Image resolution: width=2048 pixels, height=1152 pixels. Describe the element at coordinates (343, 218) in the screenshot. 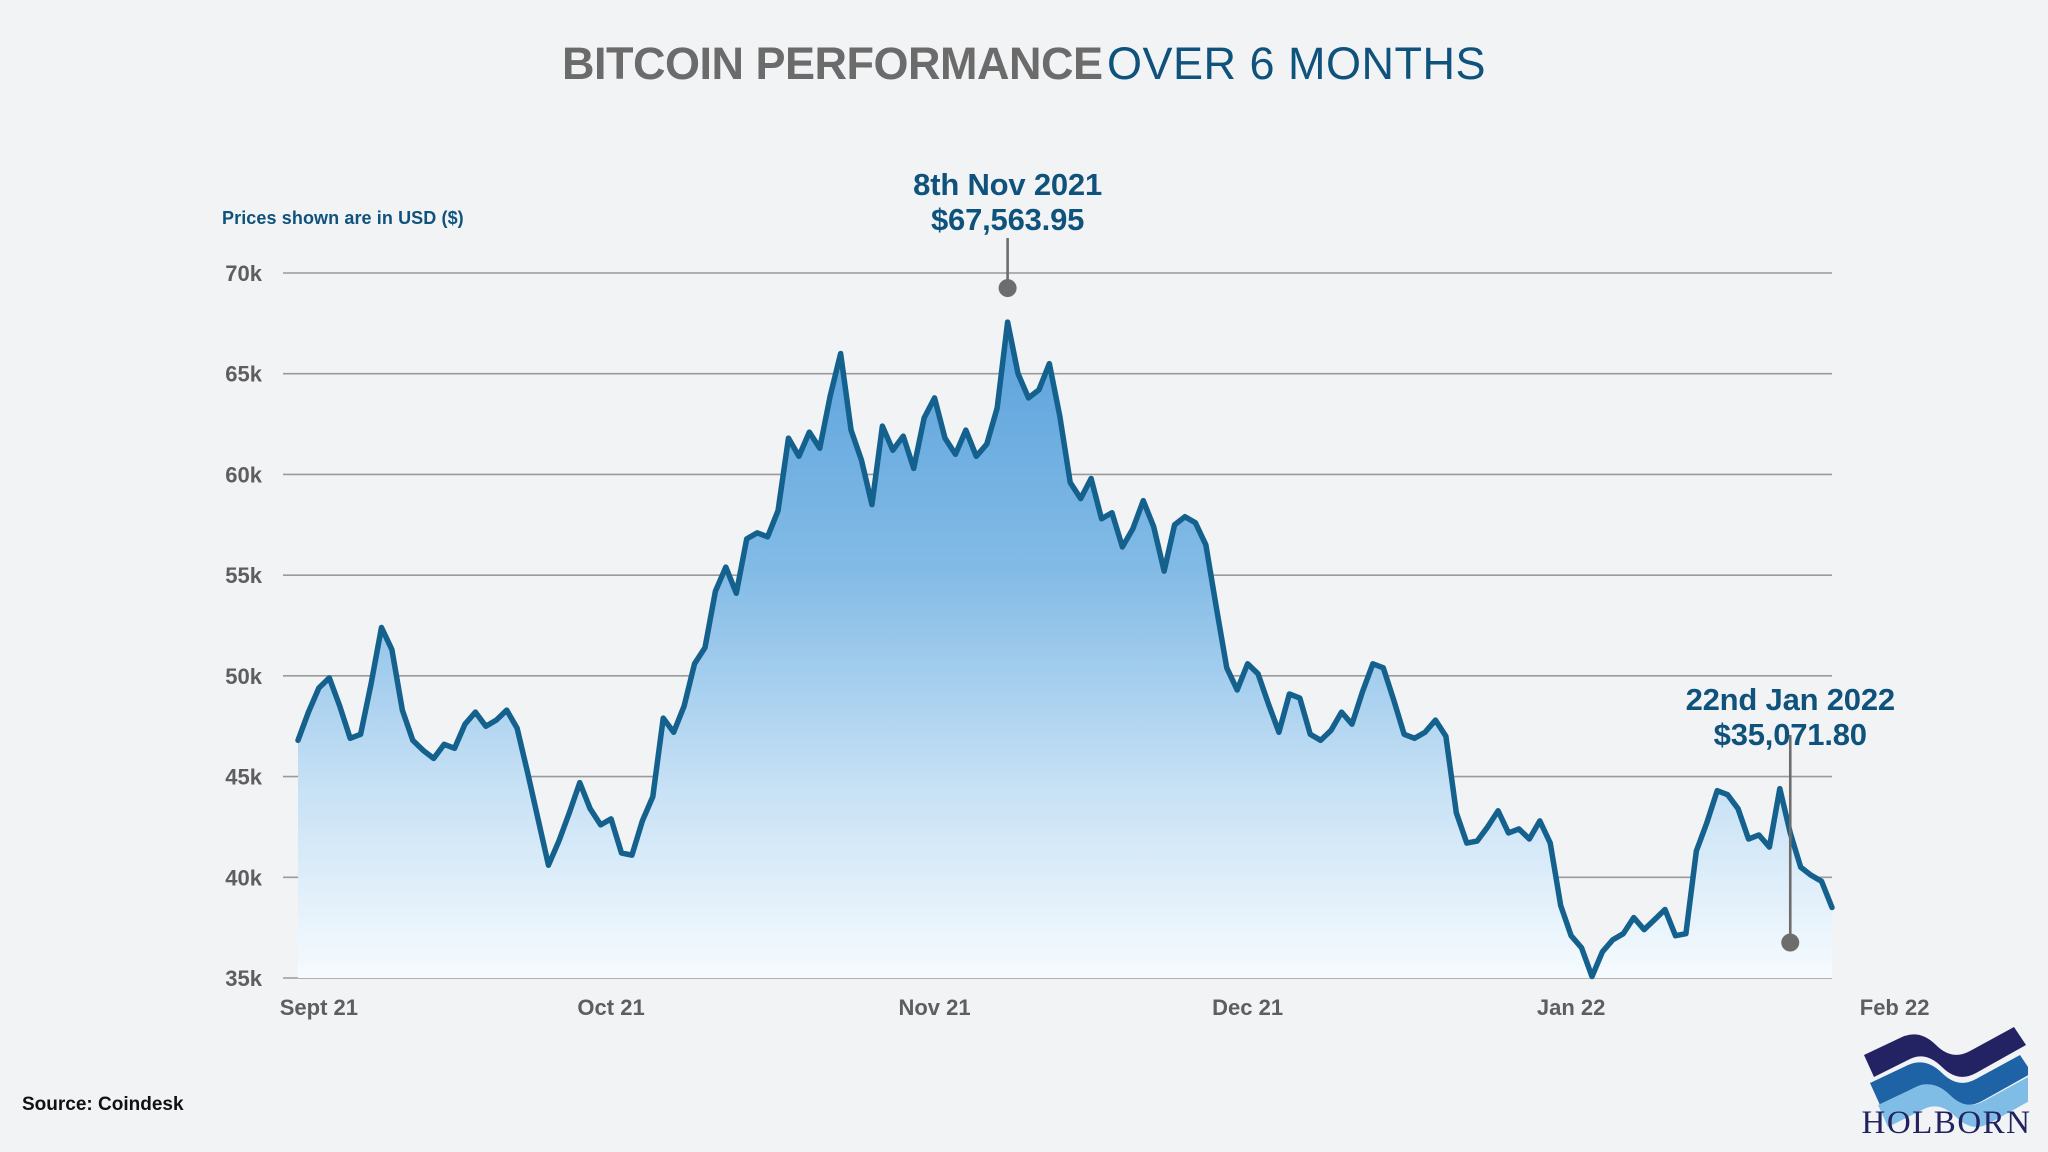

I see `currency-note: Prices shown are in USD ($)` at that location.